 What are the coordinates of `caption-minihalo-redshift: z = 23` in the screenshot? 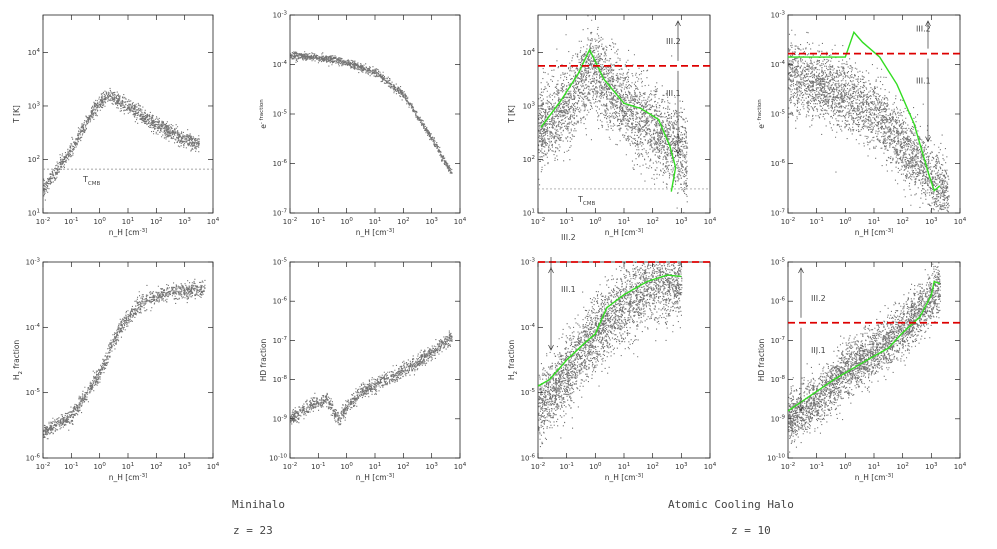 It's located at (253, 530).